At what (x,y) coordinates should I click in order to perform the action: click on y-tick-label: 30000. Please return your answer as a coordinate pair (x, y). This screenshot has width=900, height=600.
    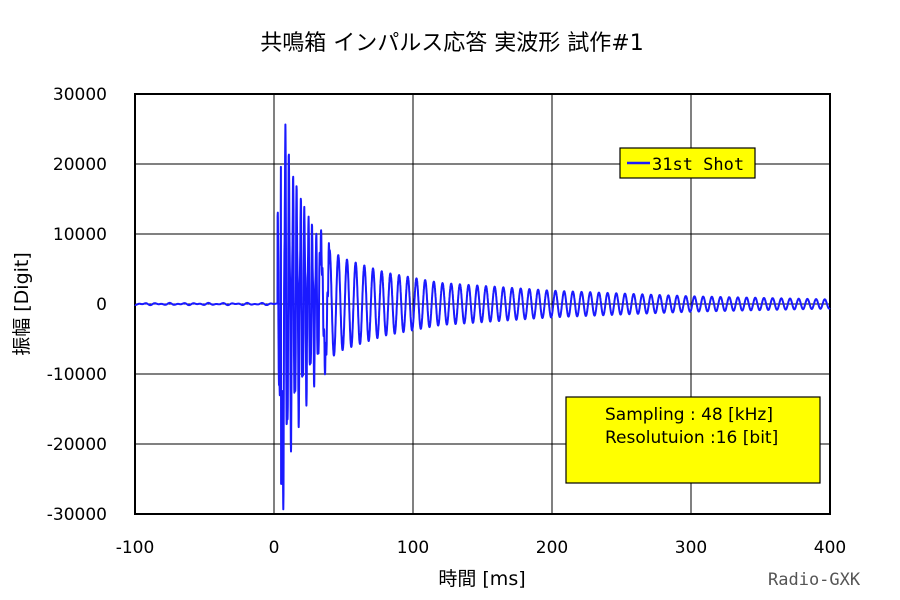
    Looking at the image, I should click on (80, 95).